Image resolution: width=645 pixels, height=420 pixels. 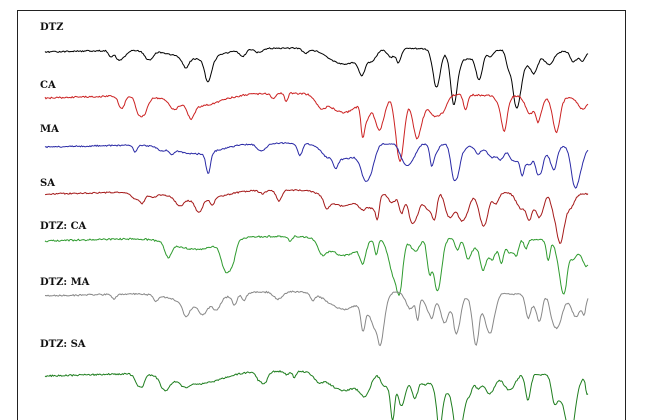 I want to click on series-label-1: CA, so click(x=48, y=85).